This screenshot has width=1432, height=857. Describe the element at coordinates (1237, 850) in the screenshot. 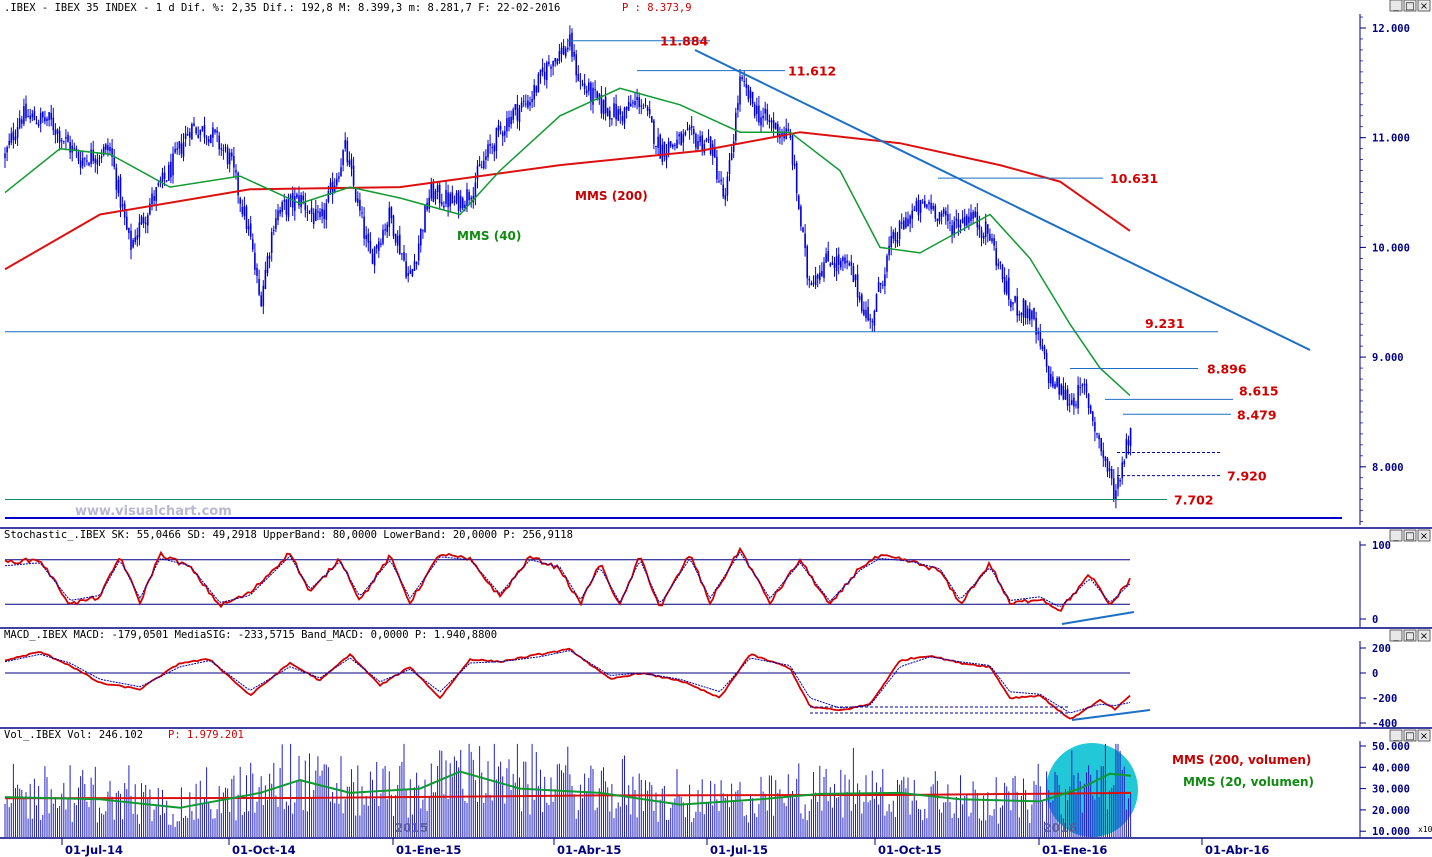

I see `date-label: 01-Abr-16` at that location.